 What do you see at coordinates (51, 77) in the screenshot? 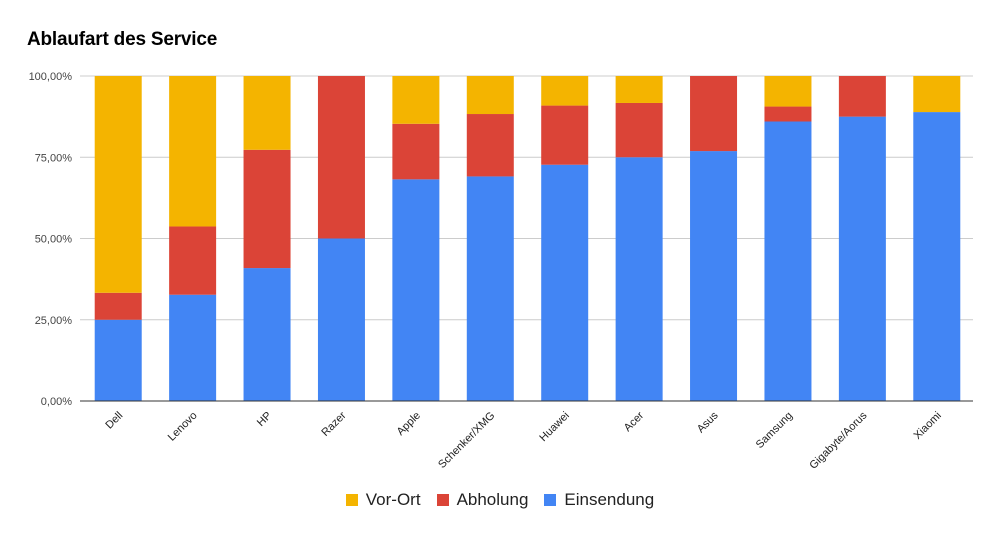
I see `y-tick-label: 100,00%` at bounding box center [51, 77].